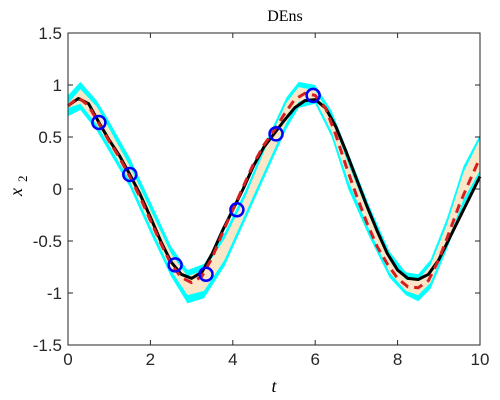  Describe the element at coordinates (54, 293) in the screenshot. I see `y-tick-label: -1` at that location.